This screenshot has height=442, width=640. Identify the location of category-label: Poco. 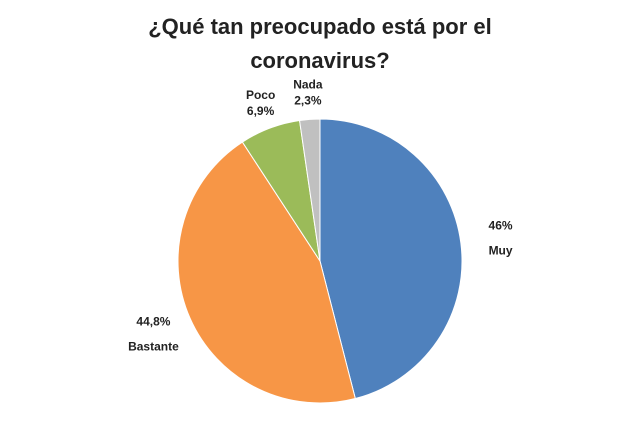
(260, 95).